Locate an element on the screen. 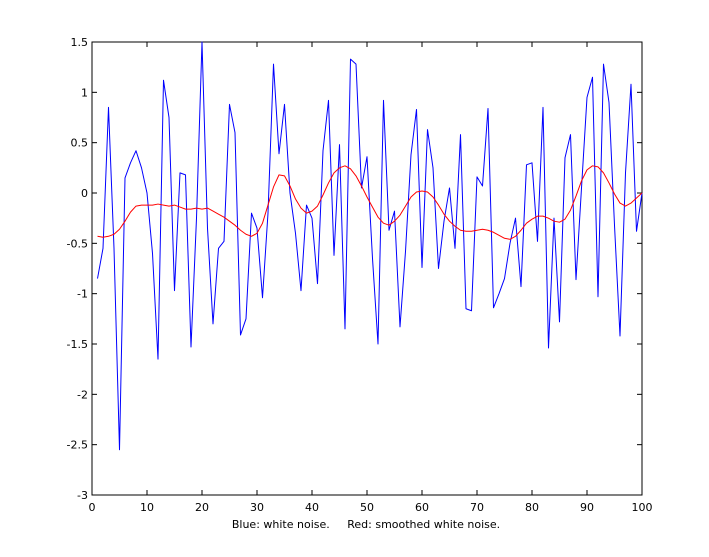  x-tick-label: 40 is located at coordinates (312, 507).